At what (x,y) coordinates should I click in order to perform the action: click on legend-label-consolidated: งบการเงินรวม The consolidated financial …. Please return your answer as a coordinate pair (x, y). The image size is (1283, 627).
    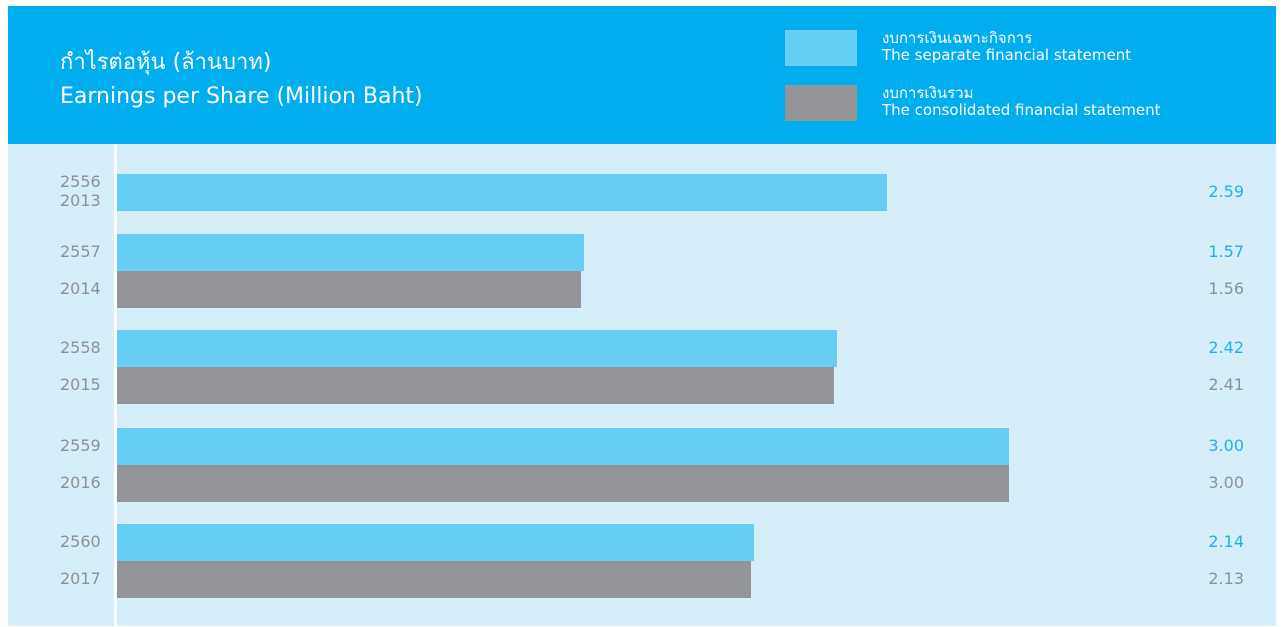
    Looking at the image, I should click on (1021, 102).